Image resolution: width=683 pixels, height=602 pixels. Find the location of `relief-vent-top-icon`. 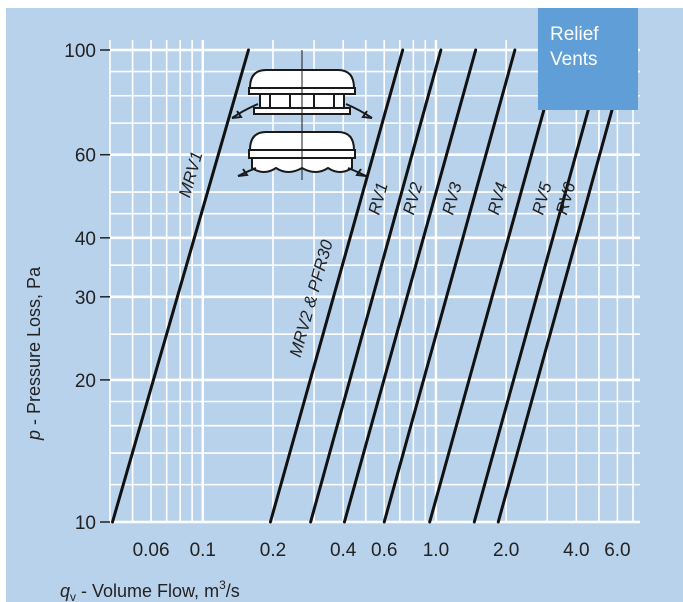

relief-vent-top-icon is located at coordinates (302, 89).